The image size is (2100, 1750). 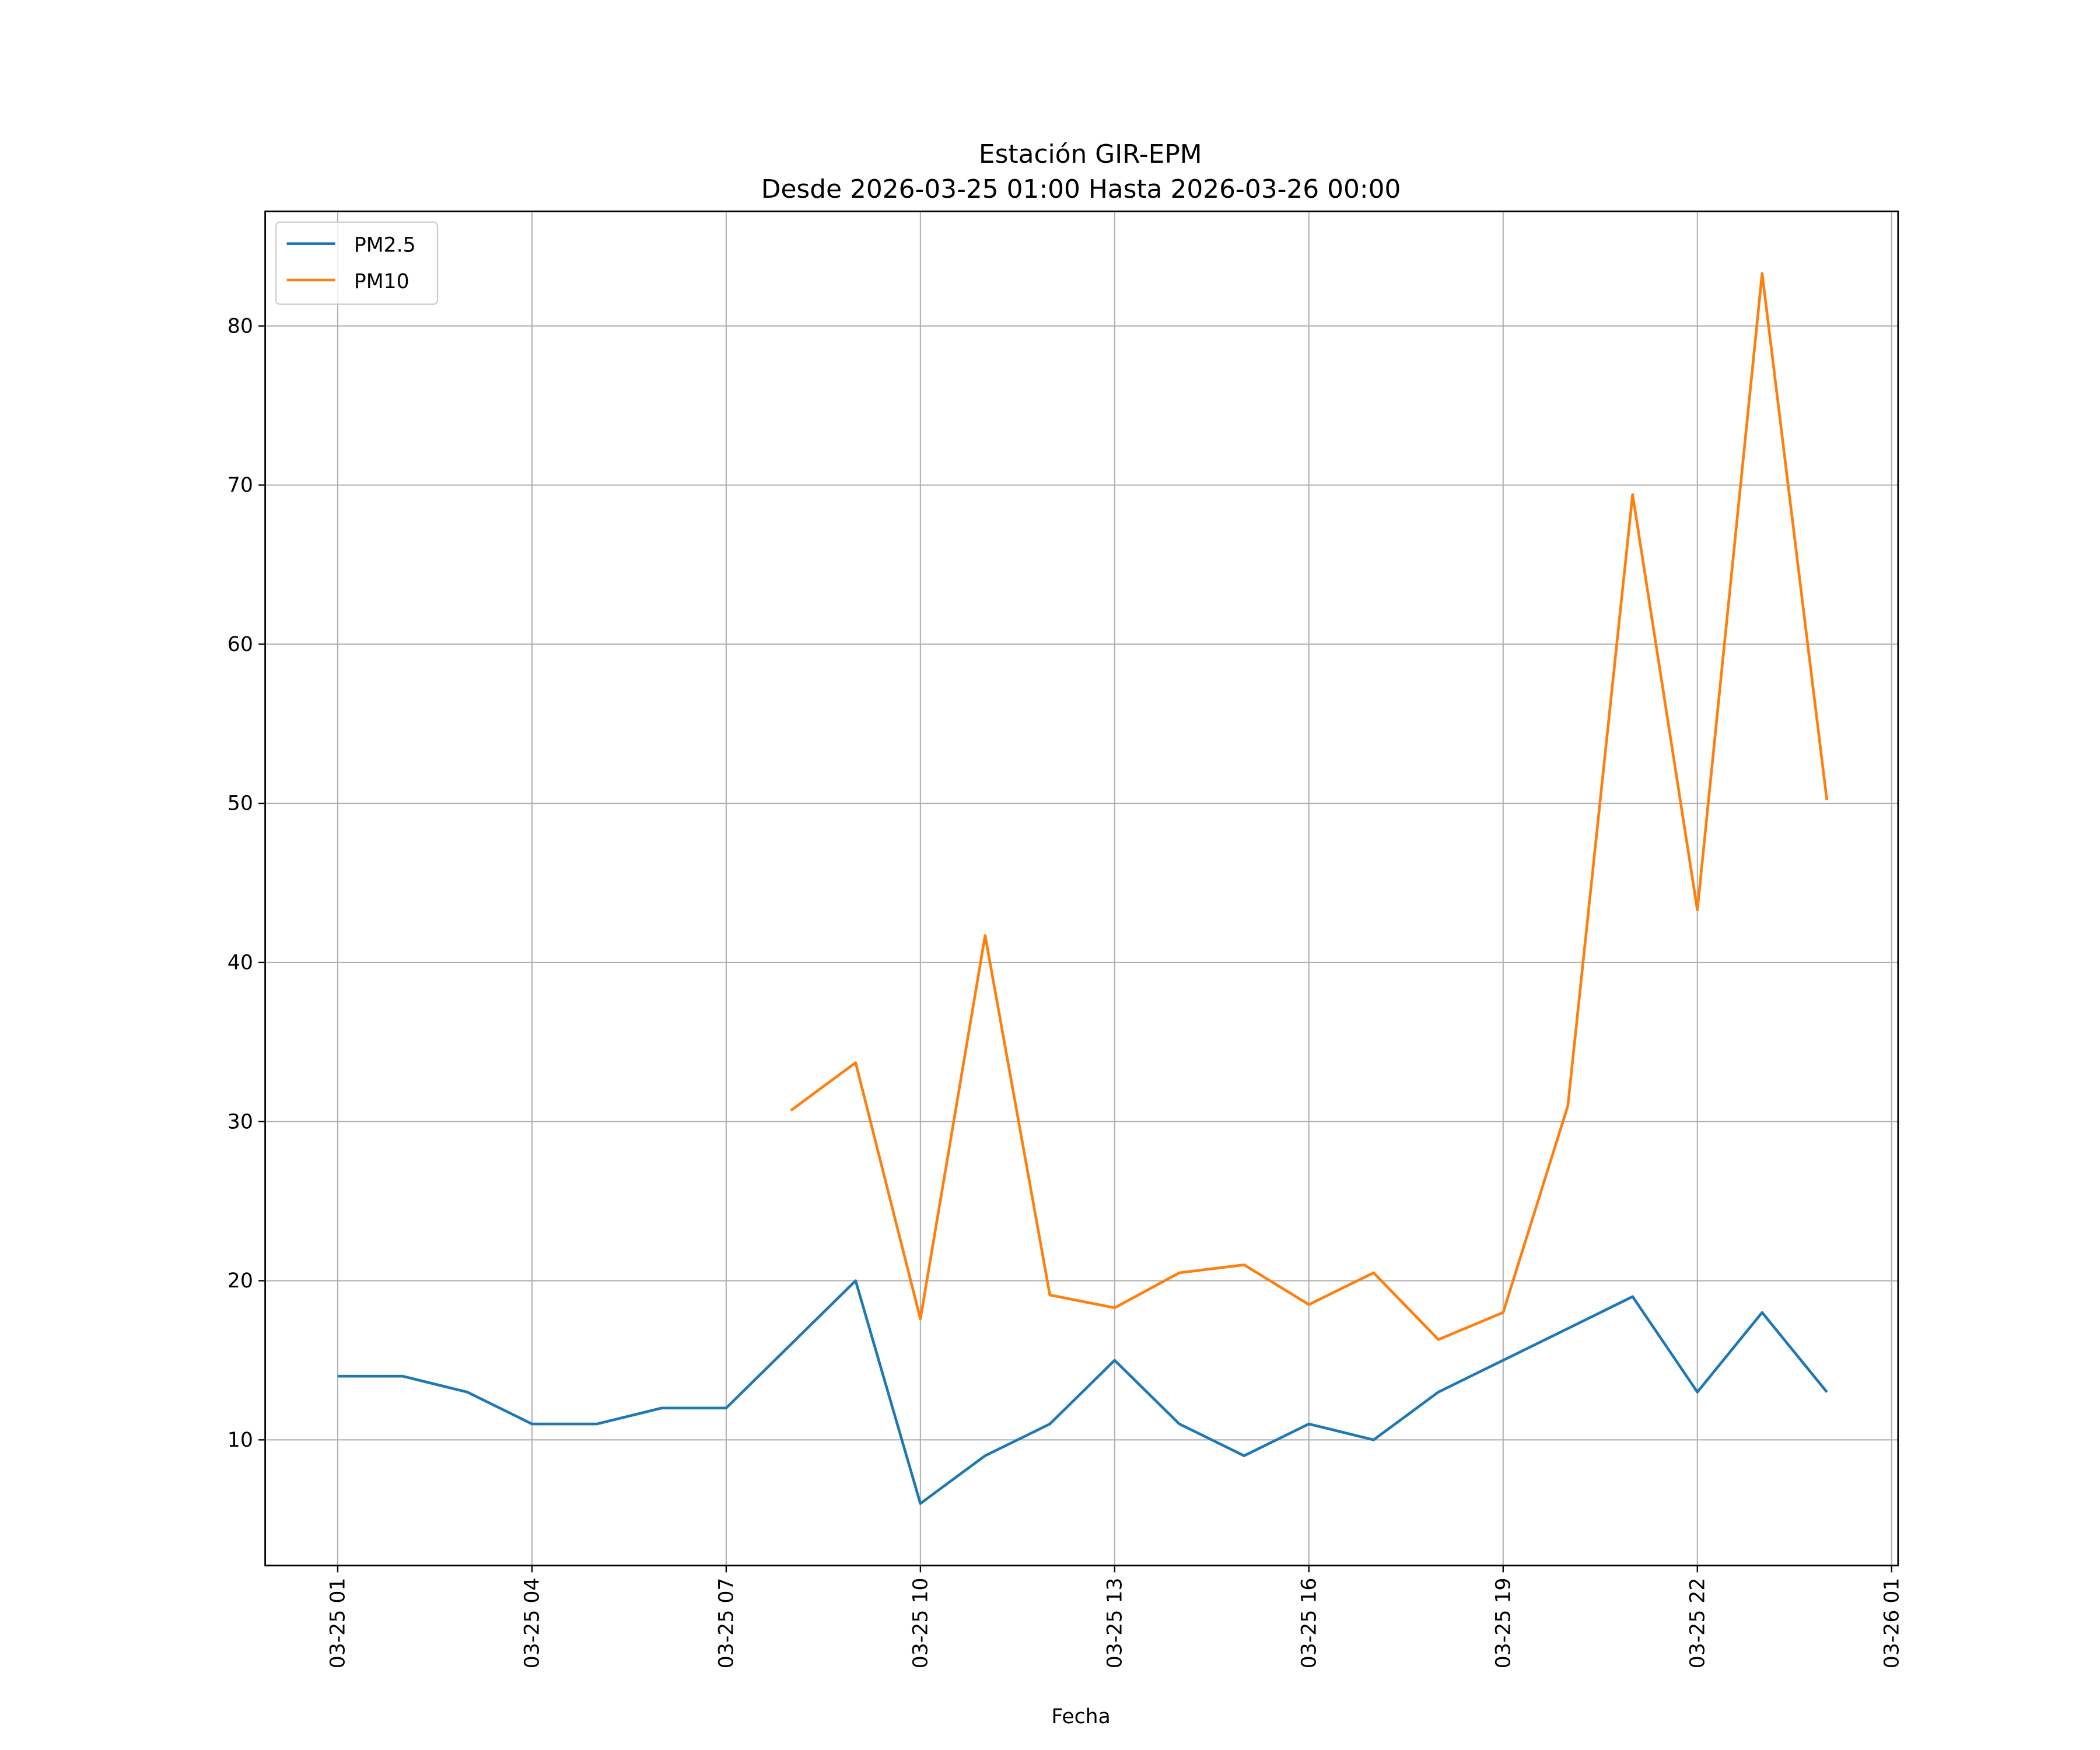 I want to click on y-tick-label: 80, so click(x=240, y=326).